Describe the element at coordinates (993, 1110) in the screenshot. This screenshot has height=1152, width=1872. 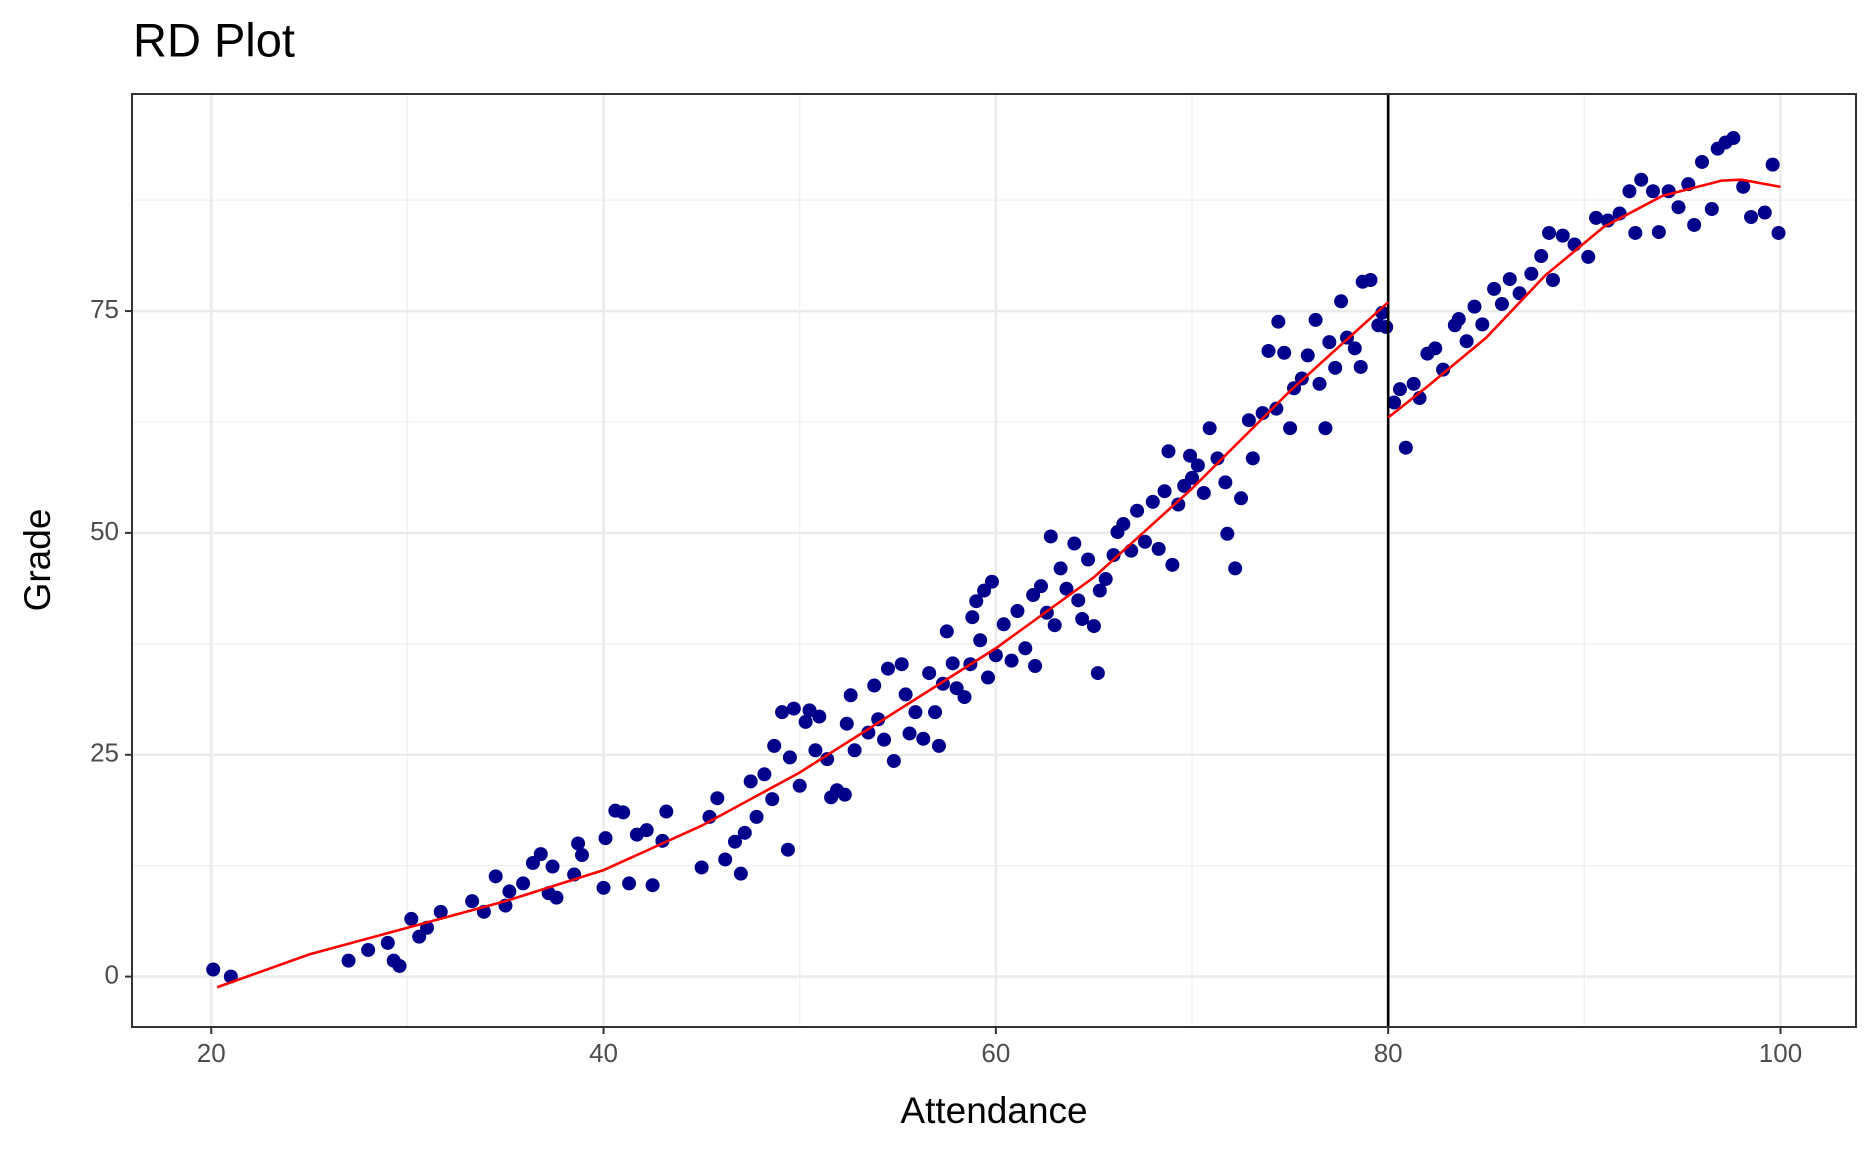
I see `x-axis-label: Attendance` at that location.